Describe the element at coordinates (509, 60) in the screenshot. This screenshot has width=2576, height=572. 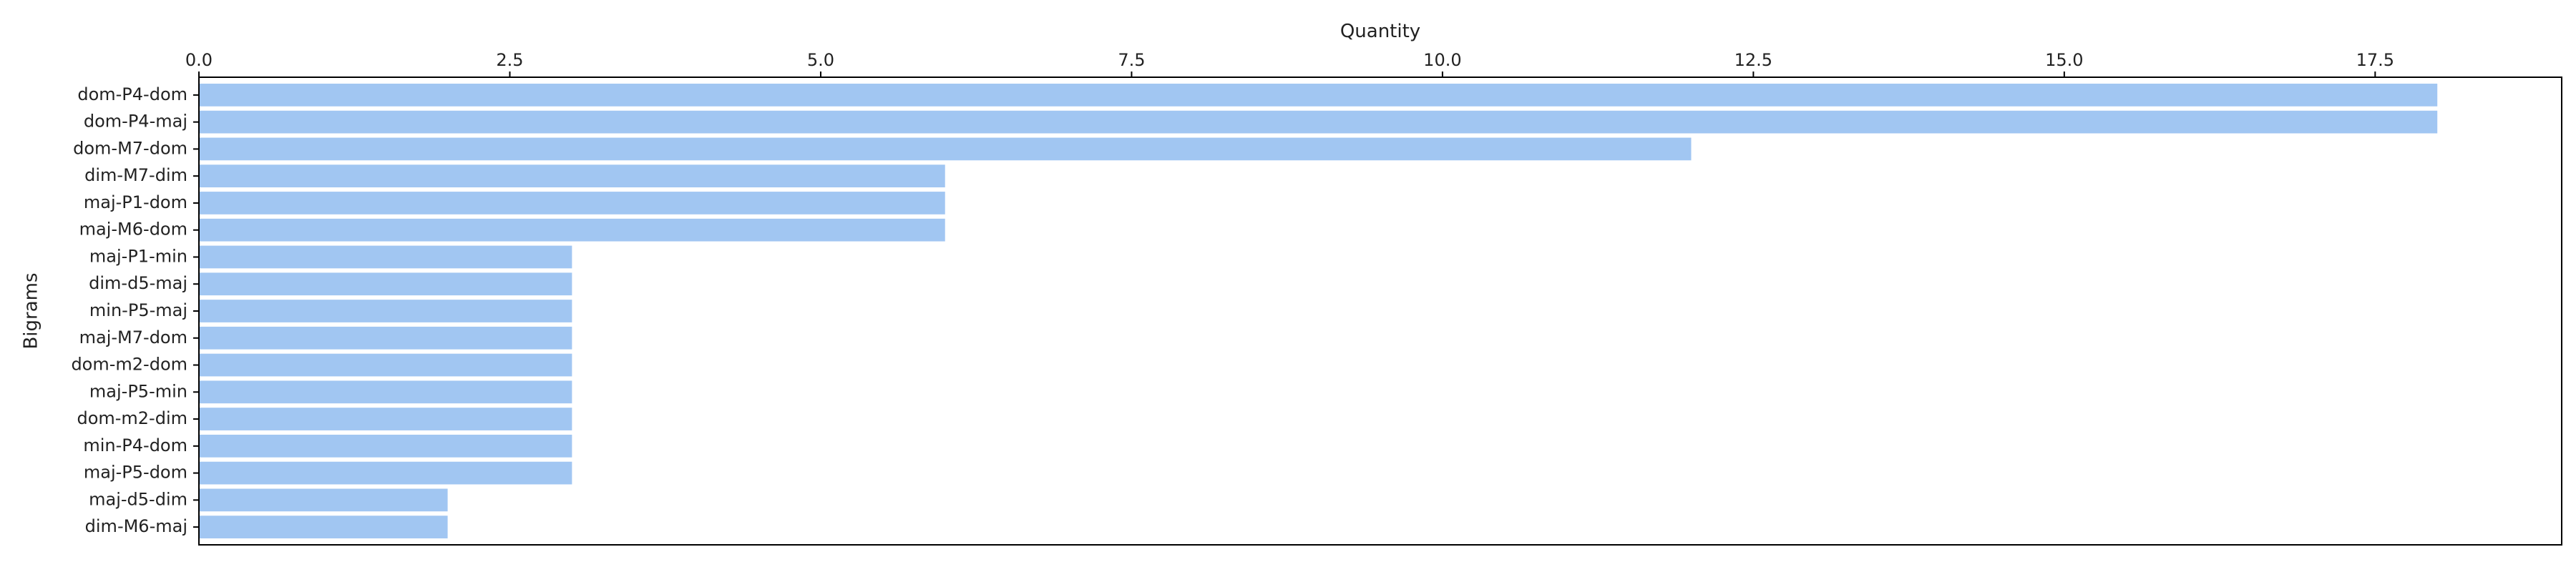
I see `x-tick-label: 2.5` at that location.